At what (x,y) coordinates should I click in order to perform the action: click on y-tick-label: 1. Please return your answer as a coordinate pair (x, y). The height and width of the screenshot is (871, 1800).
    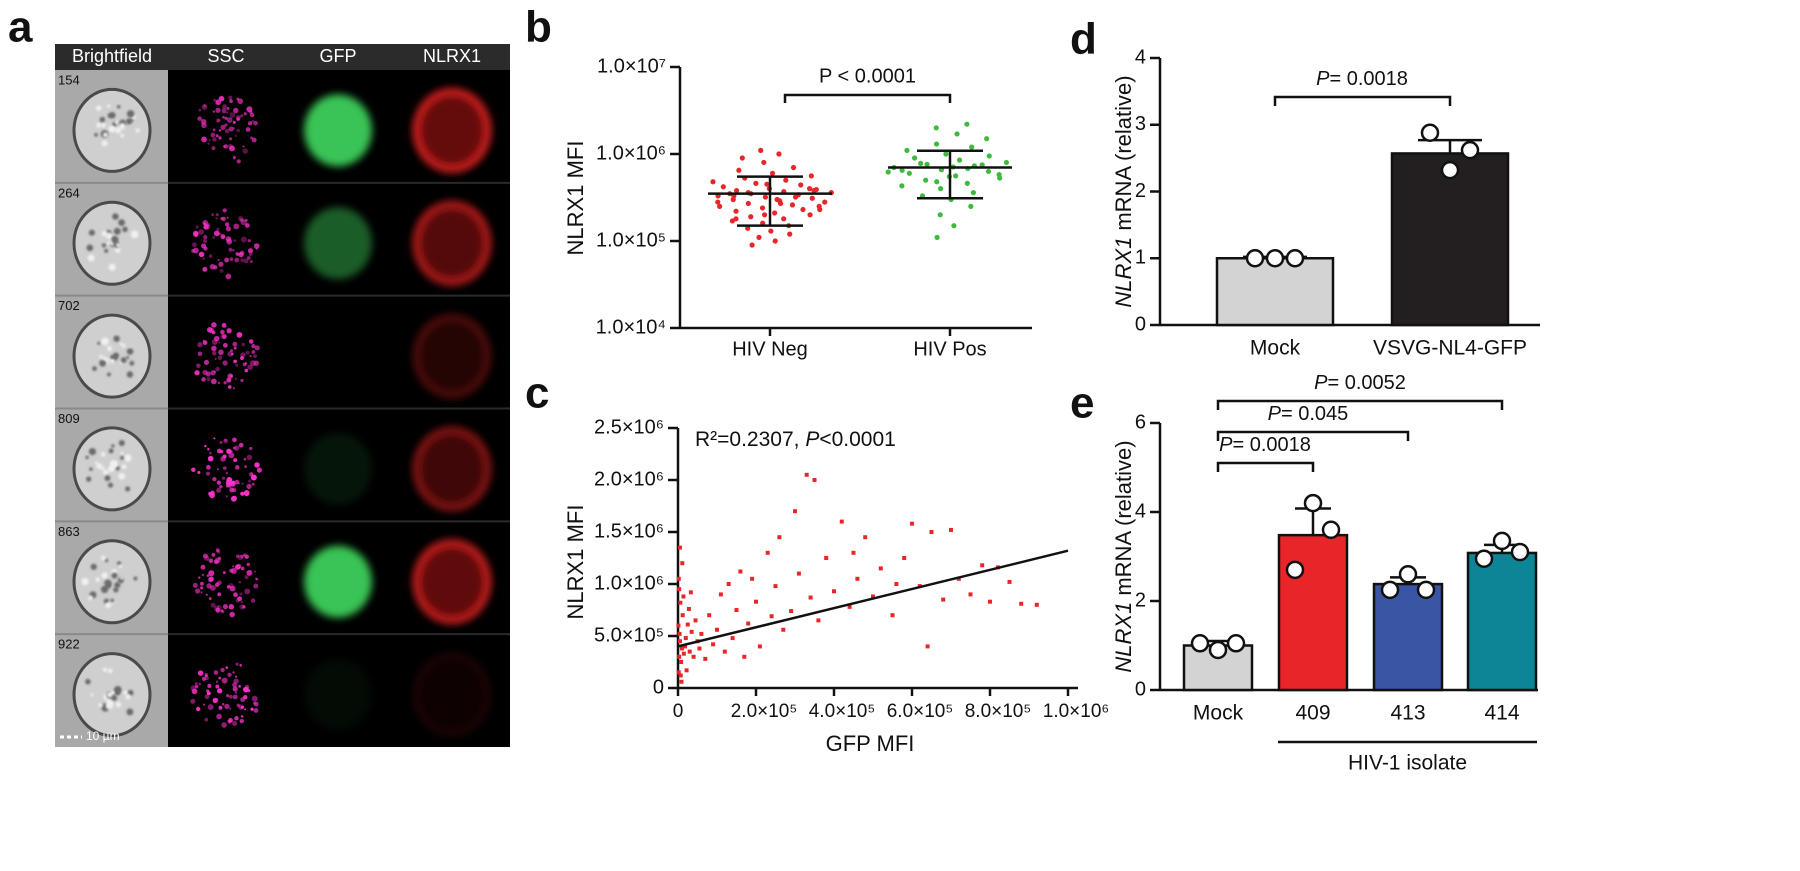
    Looking at the image, I should click on (1140, 258).